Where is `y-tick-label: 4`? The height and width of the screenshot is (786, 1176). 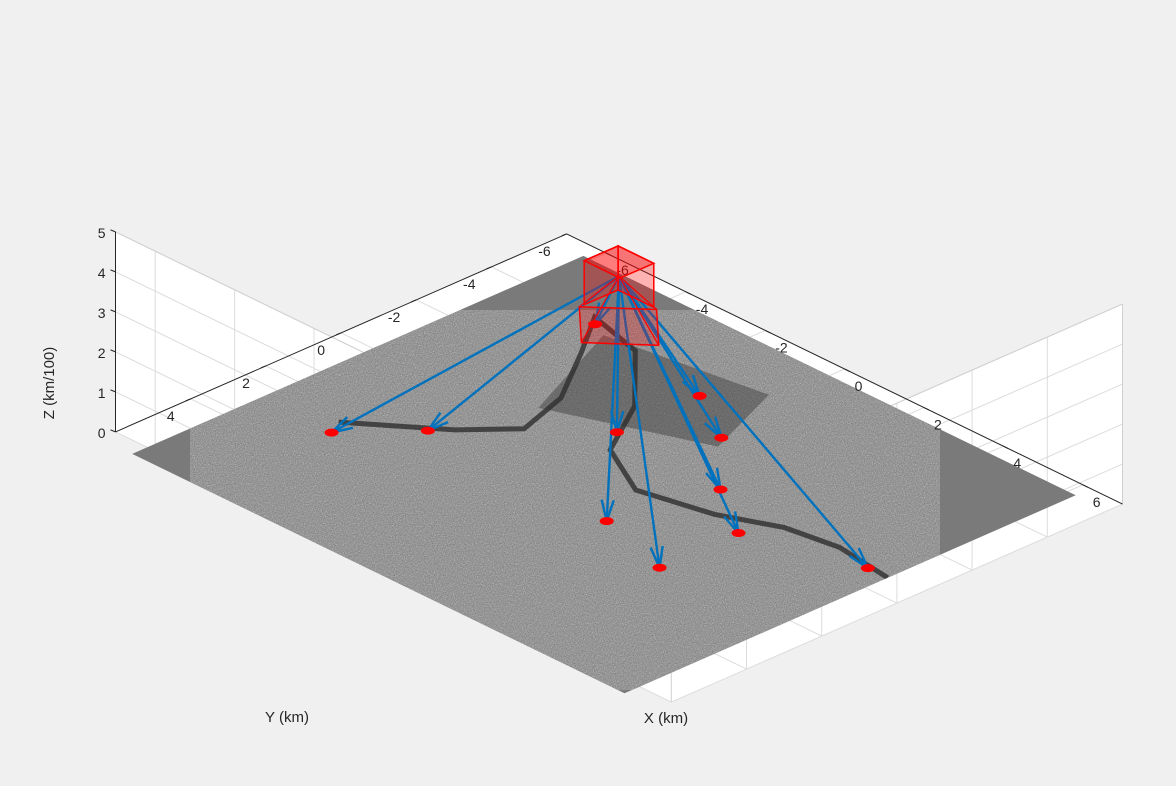
y-tick-label: 4 is located at coordinates (171, 416).